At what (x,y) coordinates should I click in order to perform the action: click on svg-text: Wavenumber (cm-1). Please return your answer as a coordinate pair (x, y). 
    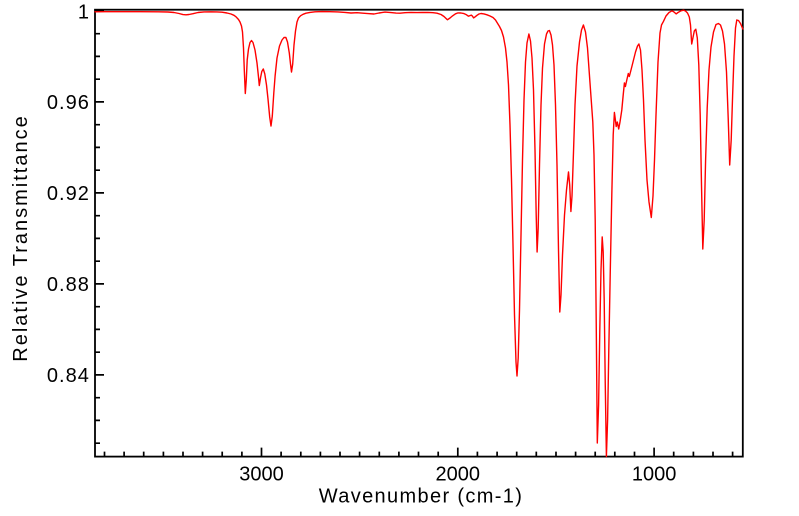
    Looking at the image, I should click on (421, 497).